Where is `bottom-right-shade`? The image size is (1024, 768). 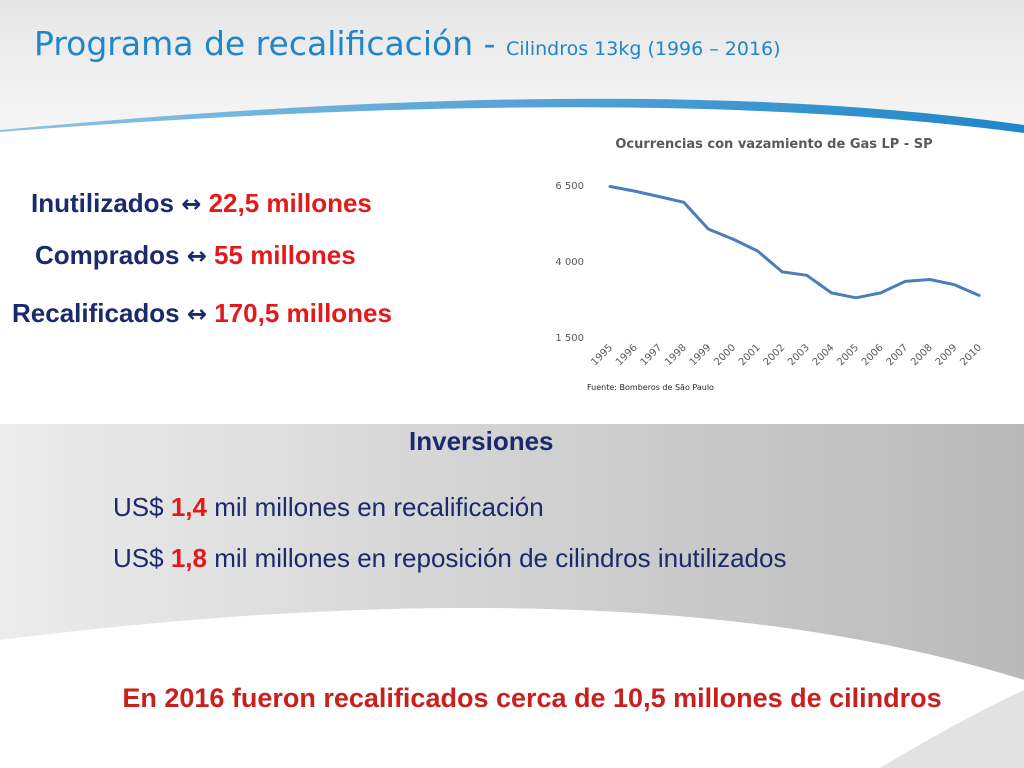 bottom-right-shade is located at coordinates (952, 729).